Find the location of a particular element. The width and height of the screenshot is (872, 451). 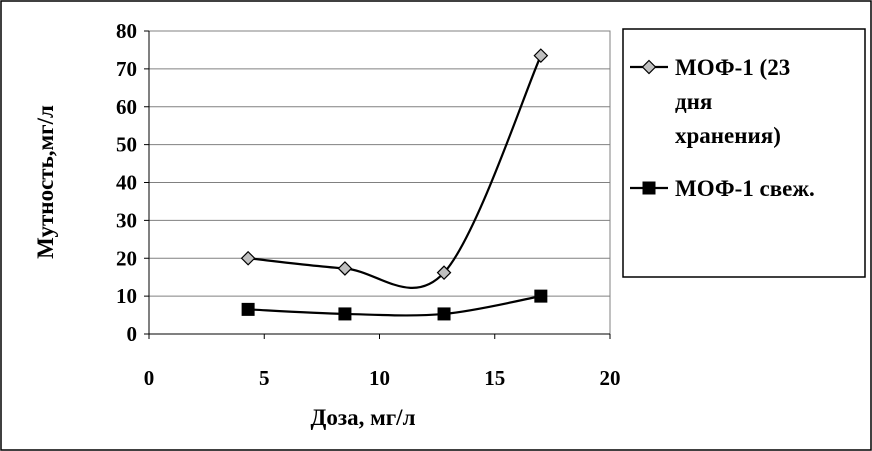

y-tick-label: 0 is located at coordinates (132, 334).